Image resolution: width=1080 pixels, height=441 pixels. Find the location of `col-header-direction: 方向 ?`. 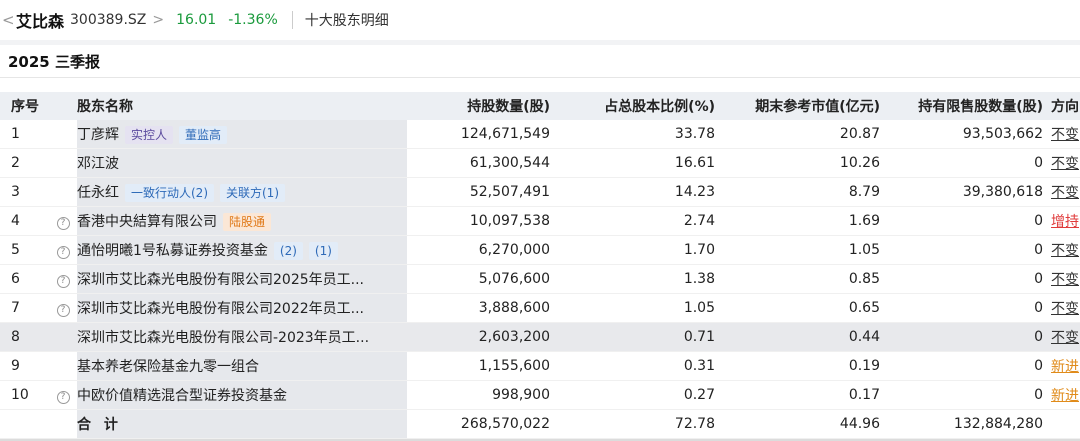

col-header-direction: 方向 ? is located at coordinates (1061, 106).